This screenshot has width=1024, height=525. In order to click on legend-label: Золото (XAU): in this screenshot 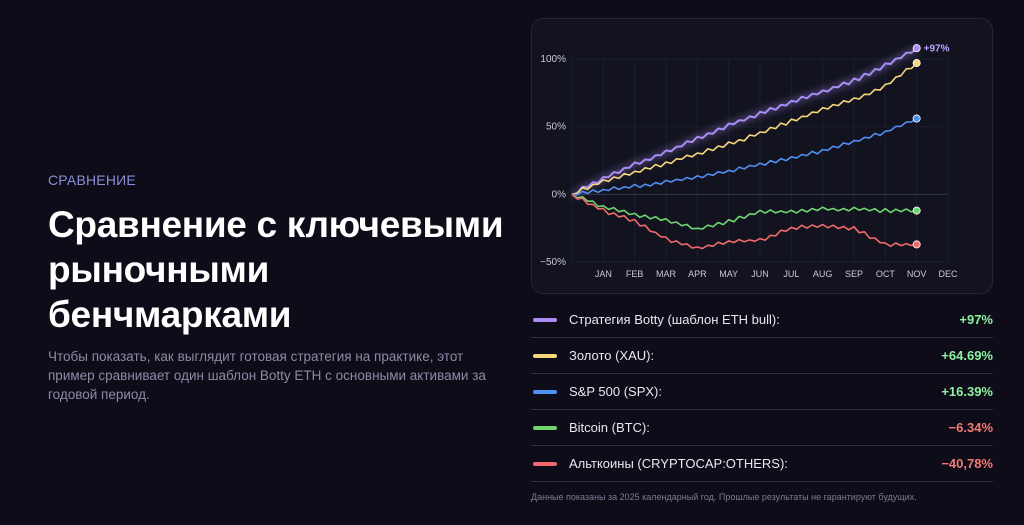, I will do `click(612, 355)`.